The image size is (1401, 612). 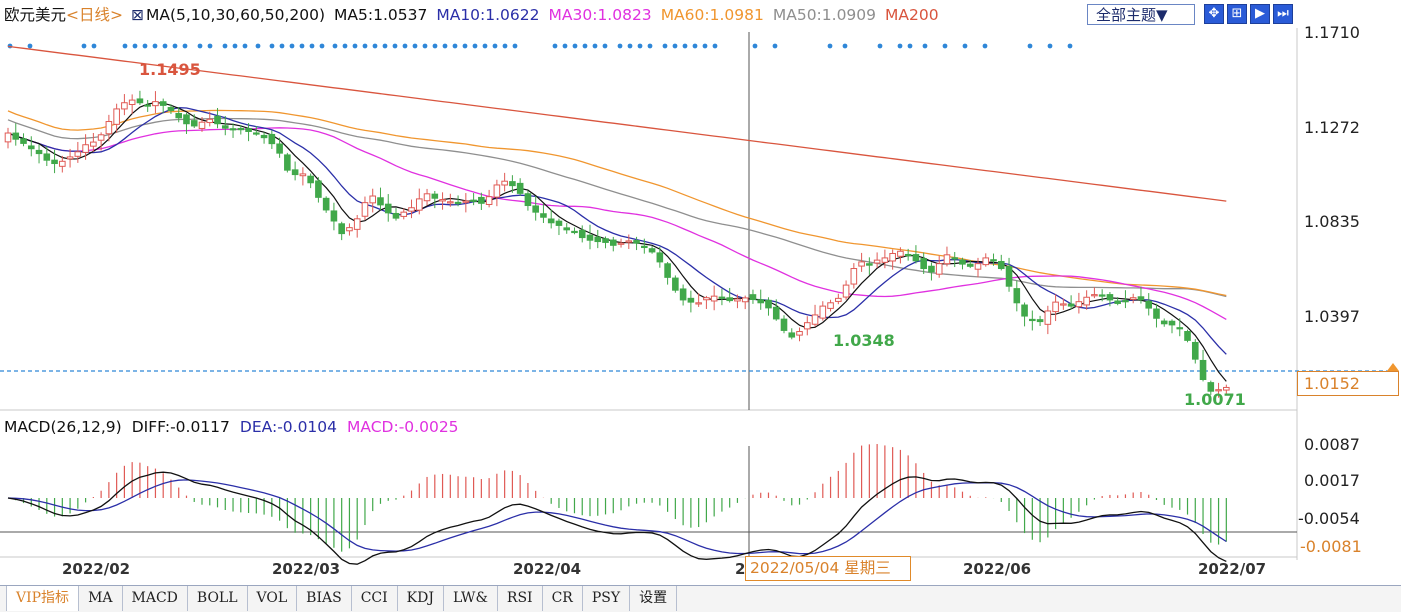 What do you see at coordinates (155, 598) in the screenshot?
I see `tab-macd: MACD` at bounding box center [155, 598].